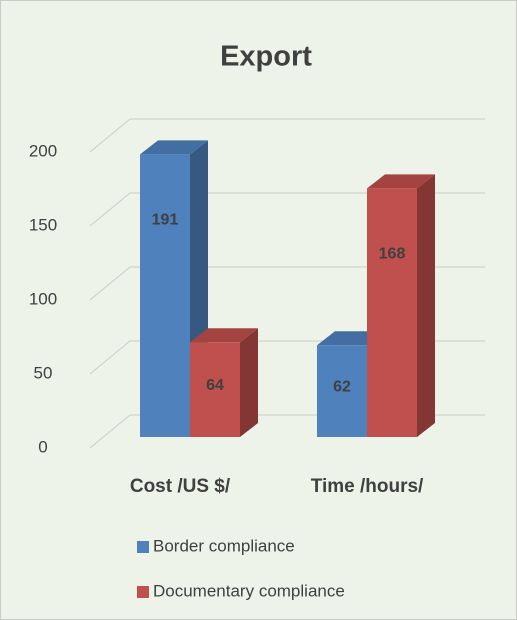  What do you see at coordinates (43, 224) in the screenshot?
I see `y-tick-label: 150` at bounding box center [43, 224].